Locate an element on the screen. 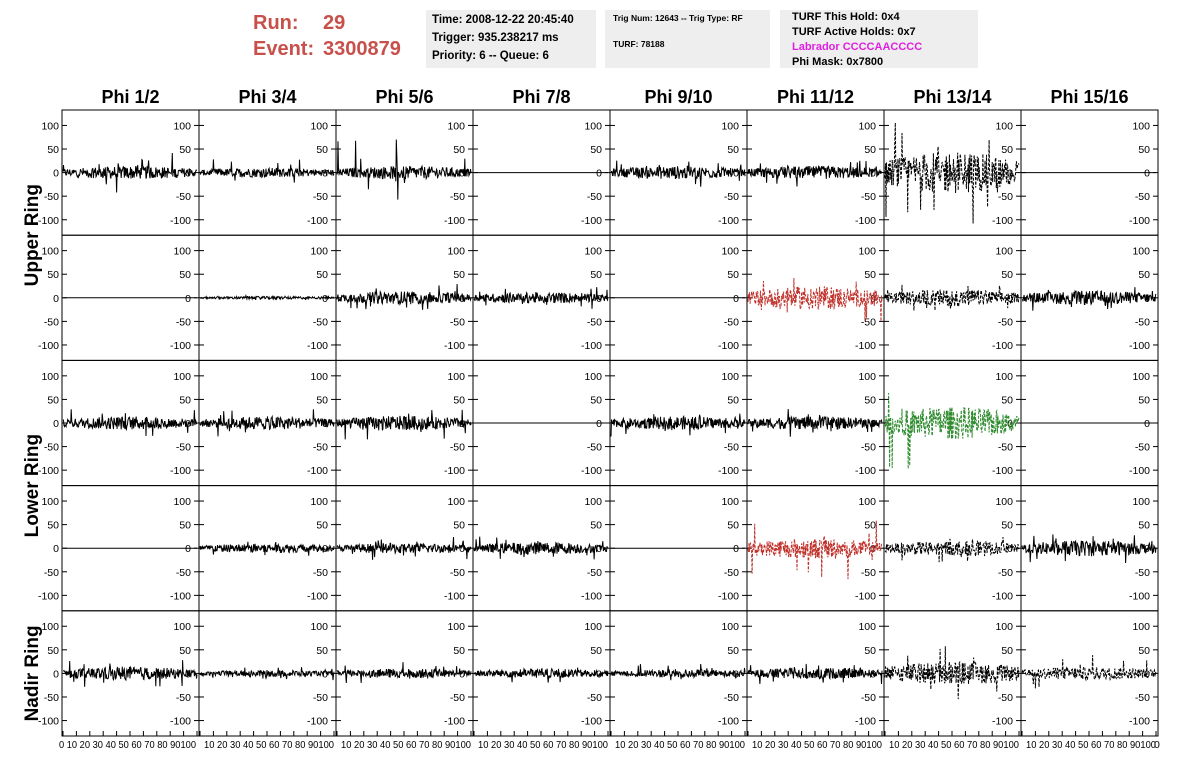 Image resolution: width=1196 pixels, height=772 pixels. column-header: Phi 9/10 is located at coordinates (678, 97).